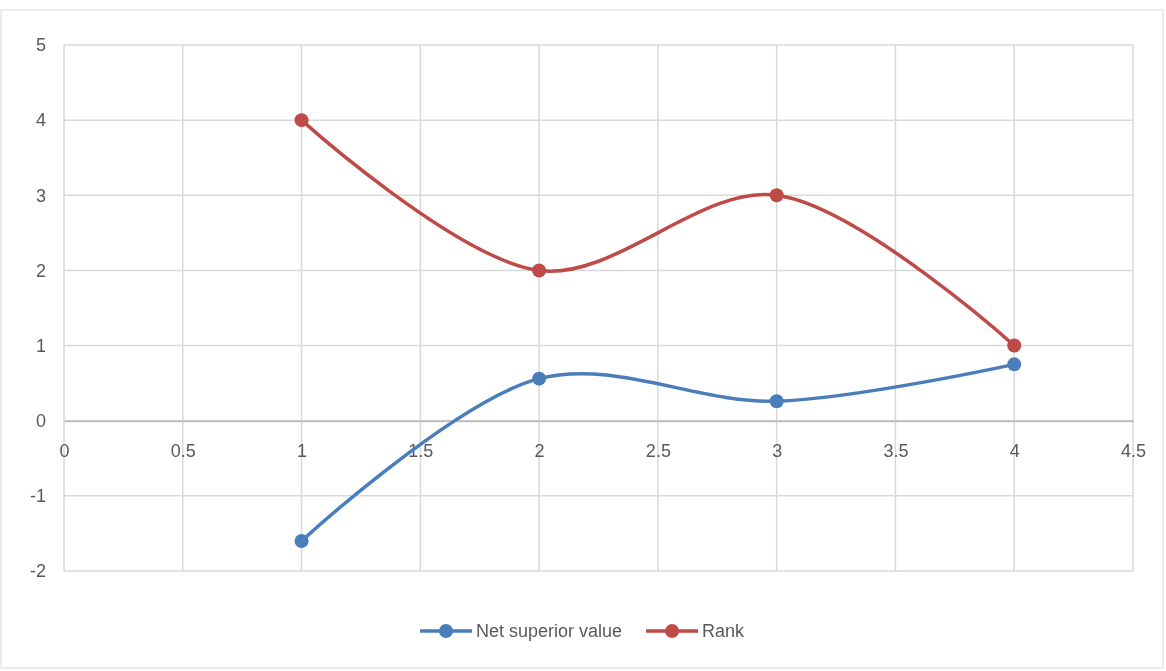  What do you see at coordinates (302, 451) in the screenshot?
I see `x-tick-label: 1` at bounding box center [302, 451].